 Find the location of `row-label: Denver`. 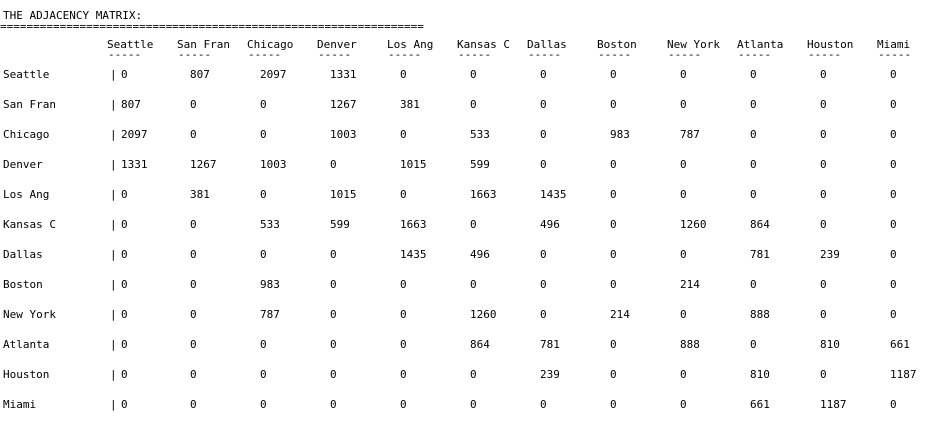

row-label: Denver is located at coordinates (23, 164).